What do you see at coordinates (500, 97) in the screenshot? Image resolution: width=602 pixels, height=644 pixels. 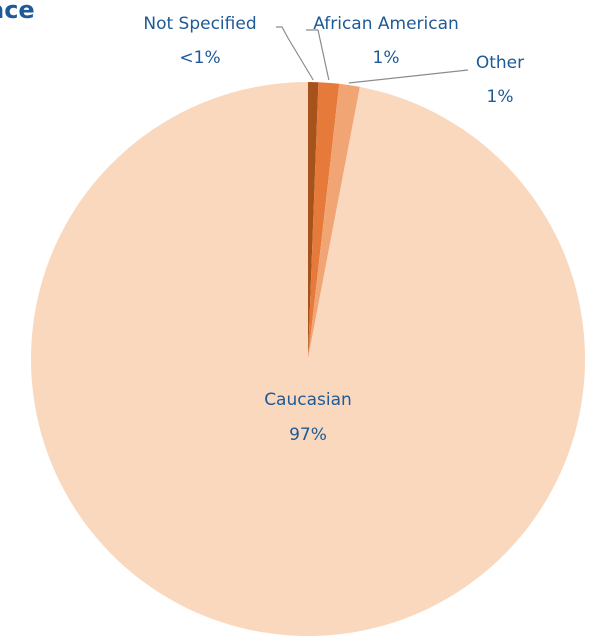 I see `slice-value-other: 1%` at bounding box center [500, 97].